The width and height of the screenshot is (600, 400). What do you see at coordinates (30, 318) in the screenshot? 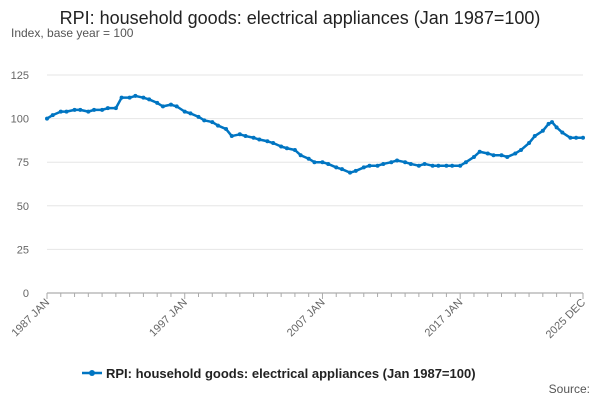
I see `x-tick-label: 1987 JAN` at bounding box center [30, 318].